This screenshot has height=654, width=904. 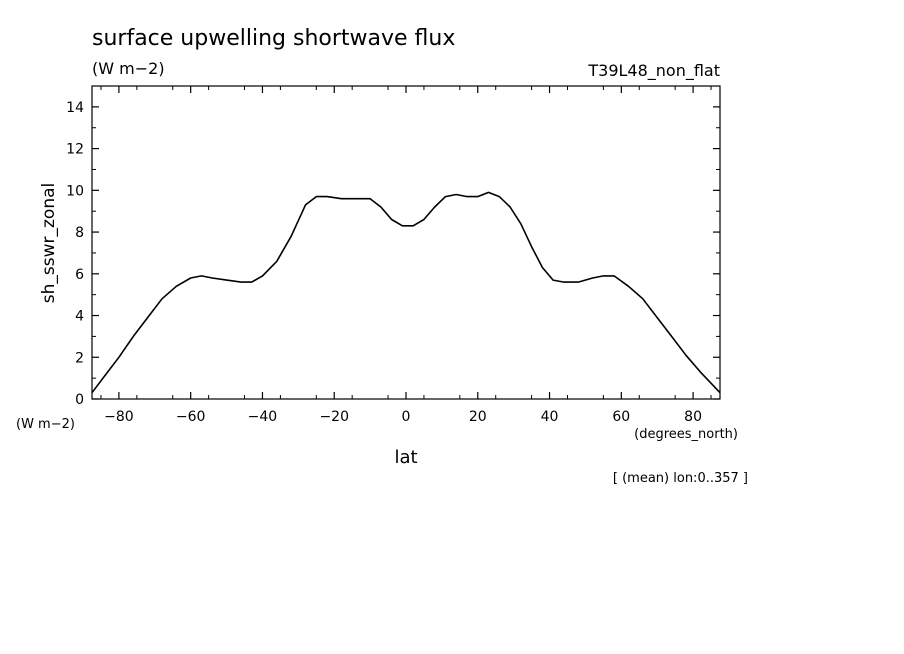 What do you see at coordinates (119, 417) in the screenshot?
I see `x-tick-label: −80` at bounding box center [119, 417].